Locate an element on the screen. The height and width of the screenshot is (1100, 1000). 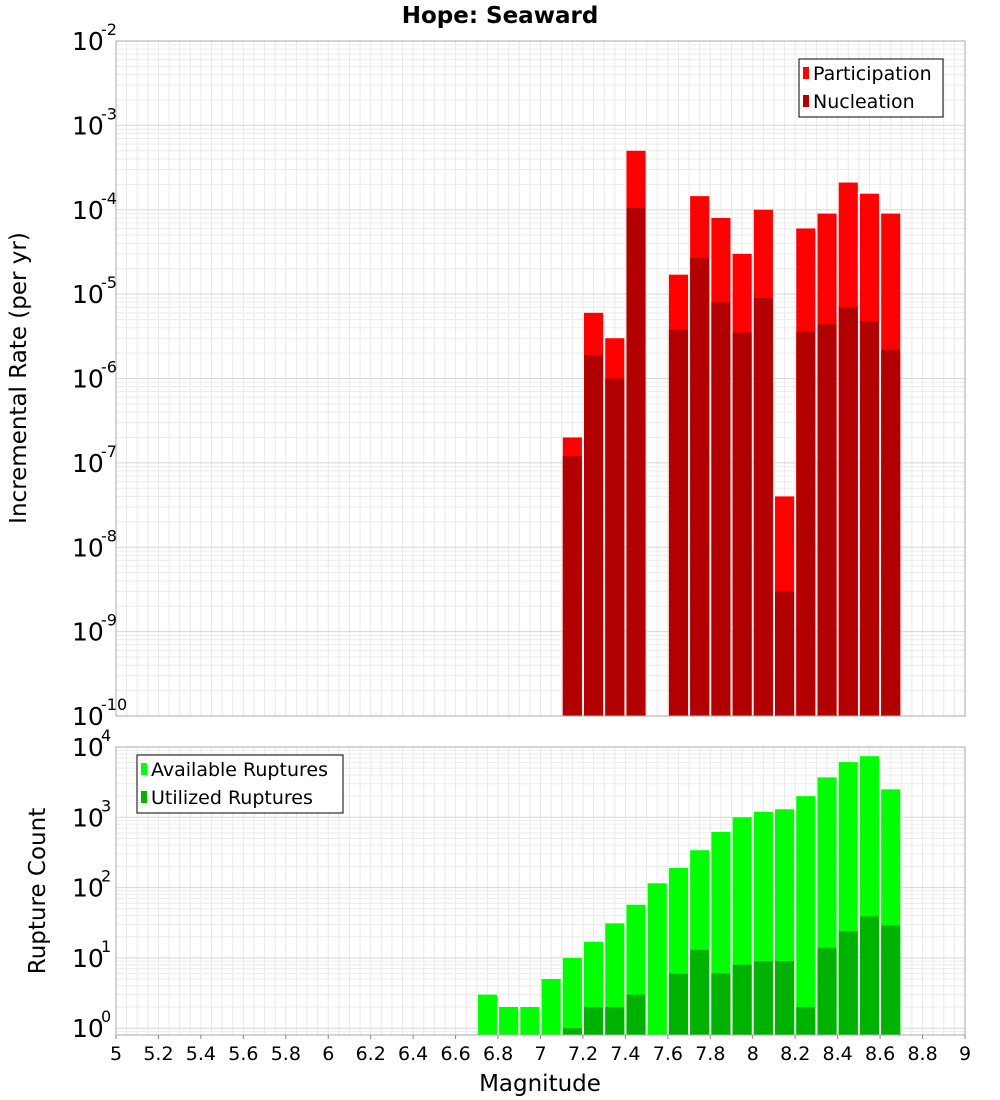
x-tick-label: 7.6 is located at coordinates (668, 1054).